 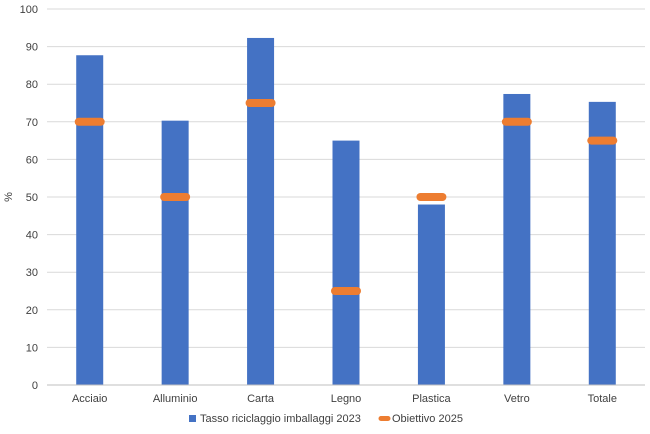 What do you see at coordinates (35, 386) in the screenshot?
I see `y-tick-label: 0` at bounding box center [35, 386].